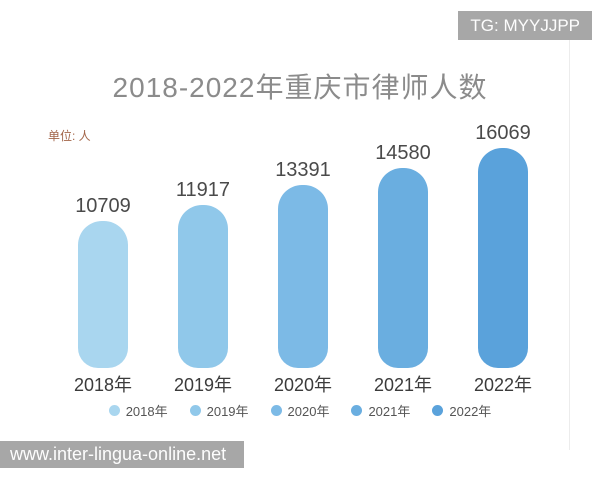 This screenshot has height=480, width=600. I want to click on x-tick-label: 2022年, so click(503, 385).